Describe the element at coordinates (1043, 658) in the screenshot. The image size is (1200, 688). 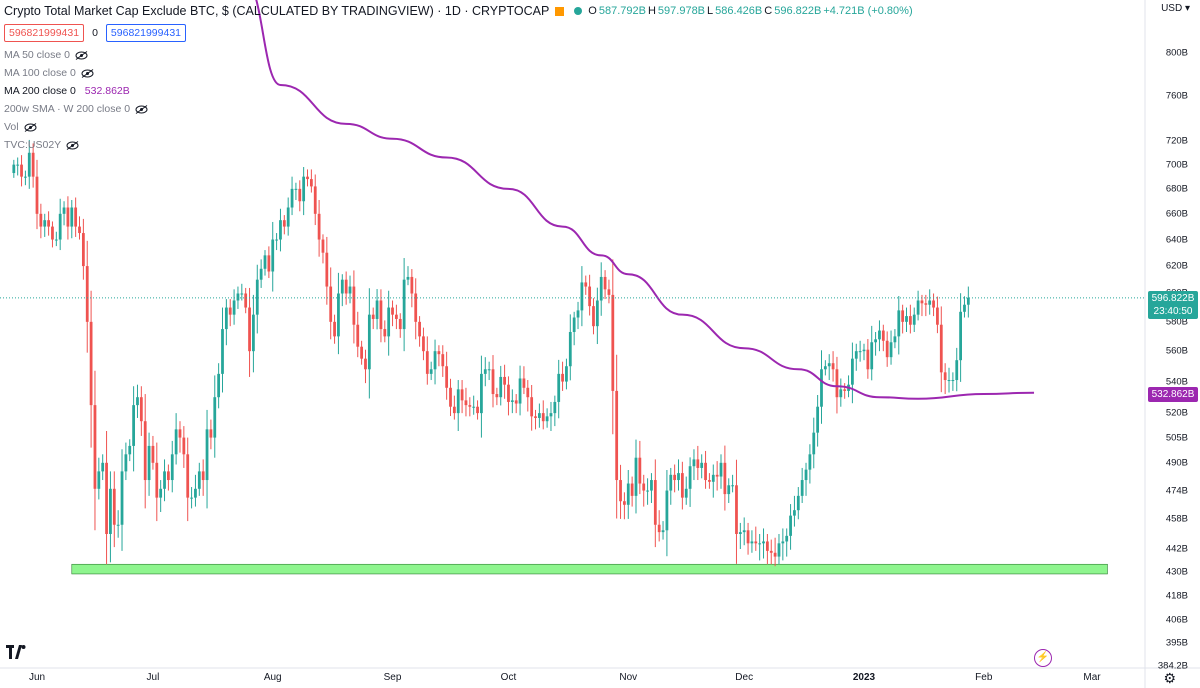
I see `lightning-icon: ⚡` at that location.